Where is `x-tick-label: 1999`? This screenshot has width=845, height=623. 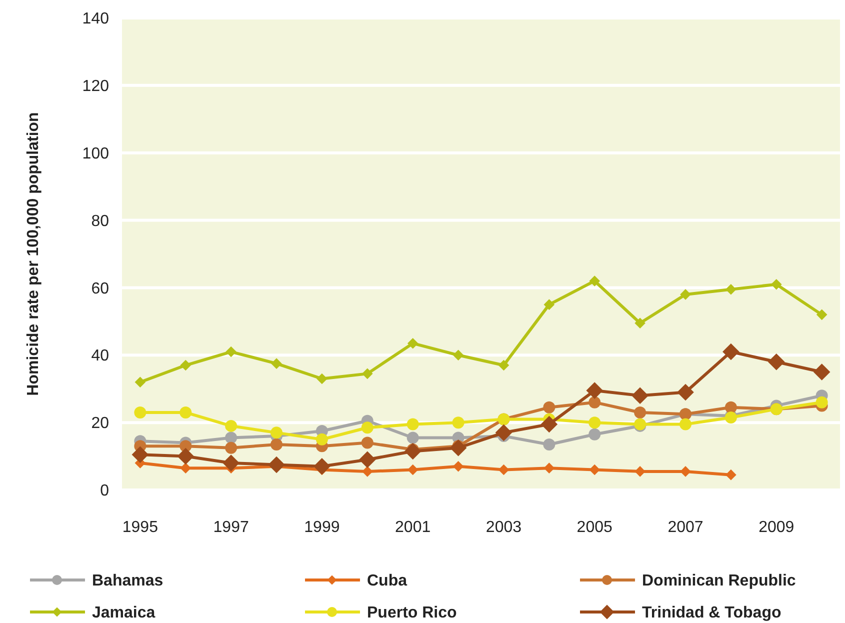 x-tick-label: 1999 is located at coordinates (322, 527).